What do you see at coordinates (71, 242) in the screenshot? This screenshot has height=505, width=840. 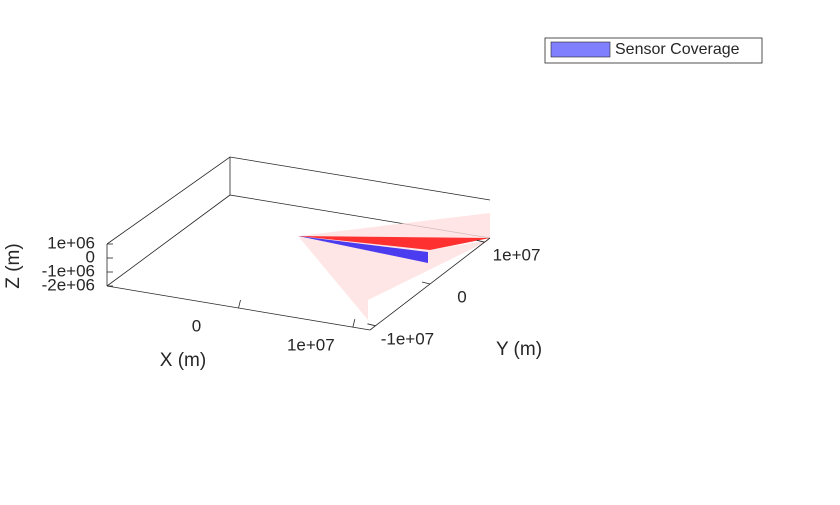 I see `z-tick-label: 1e+06` at bounding box center [71, 242].